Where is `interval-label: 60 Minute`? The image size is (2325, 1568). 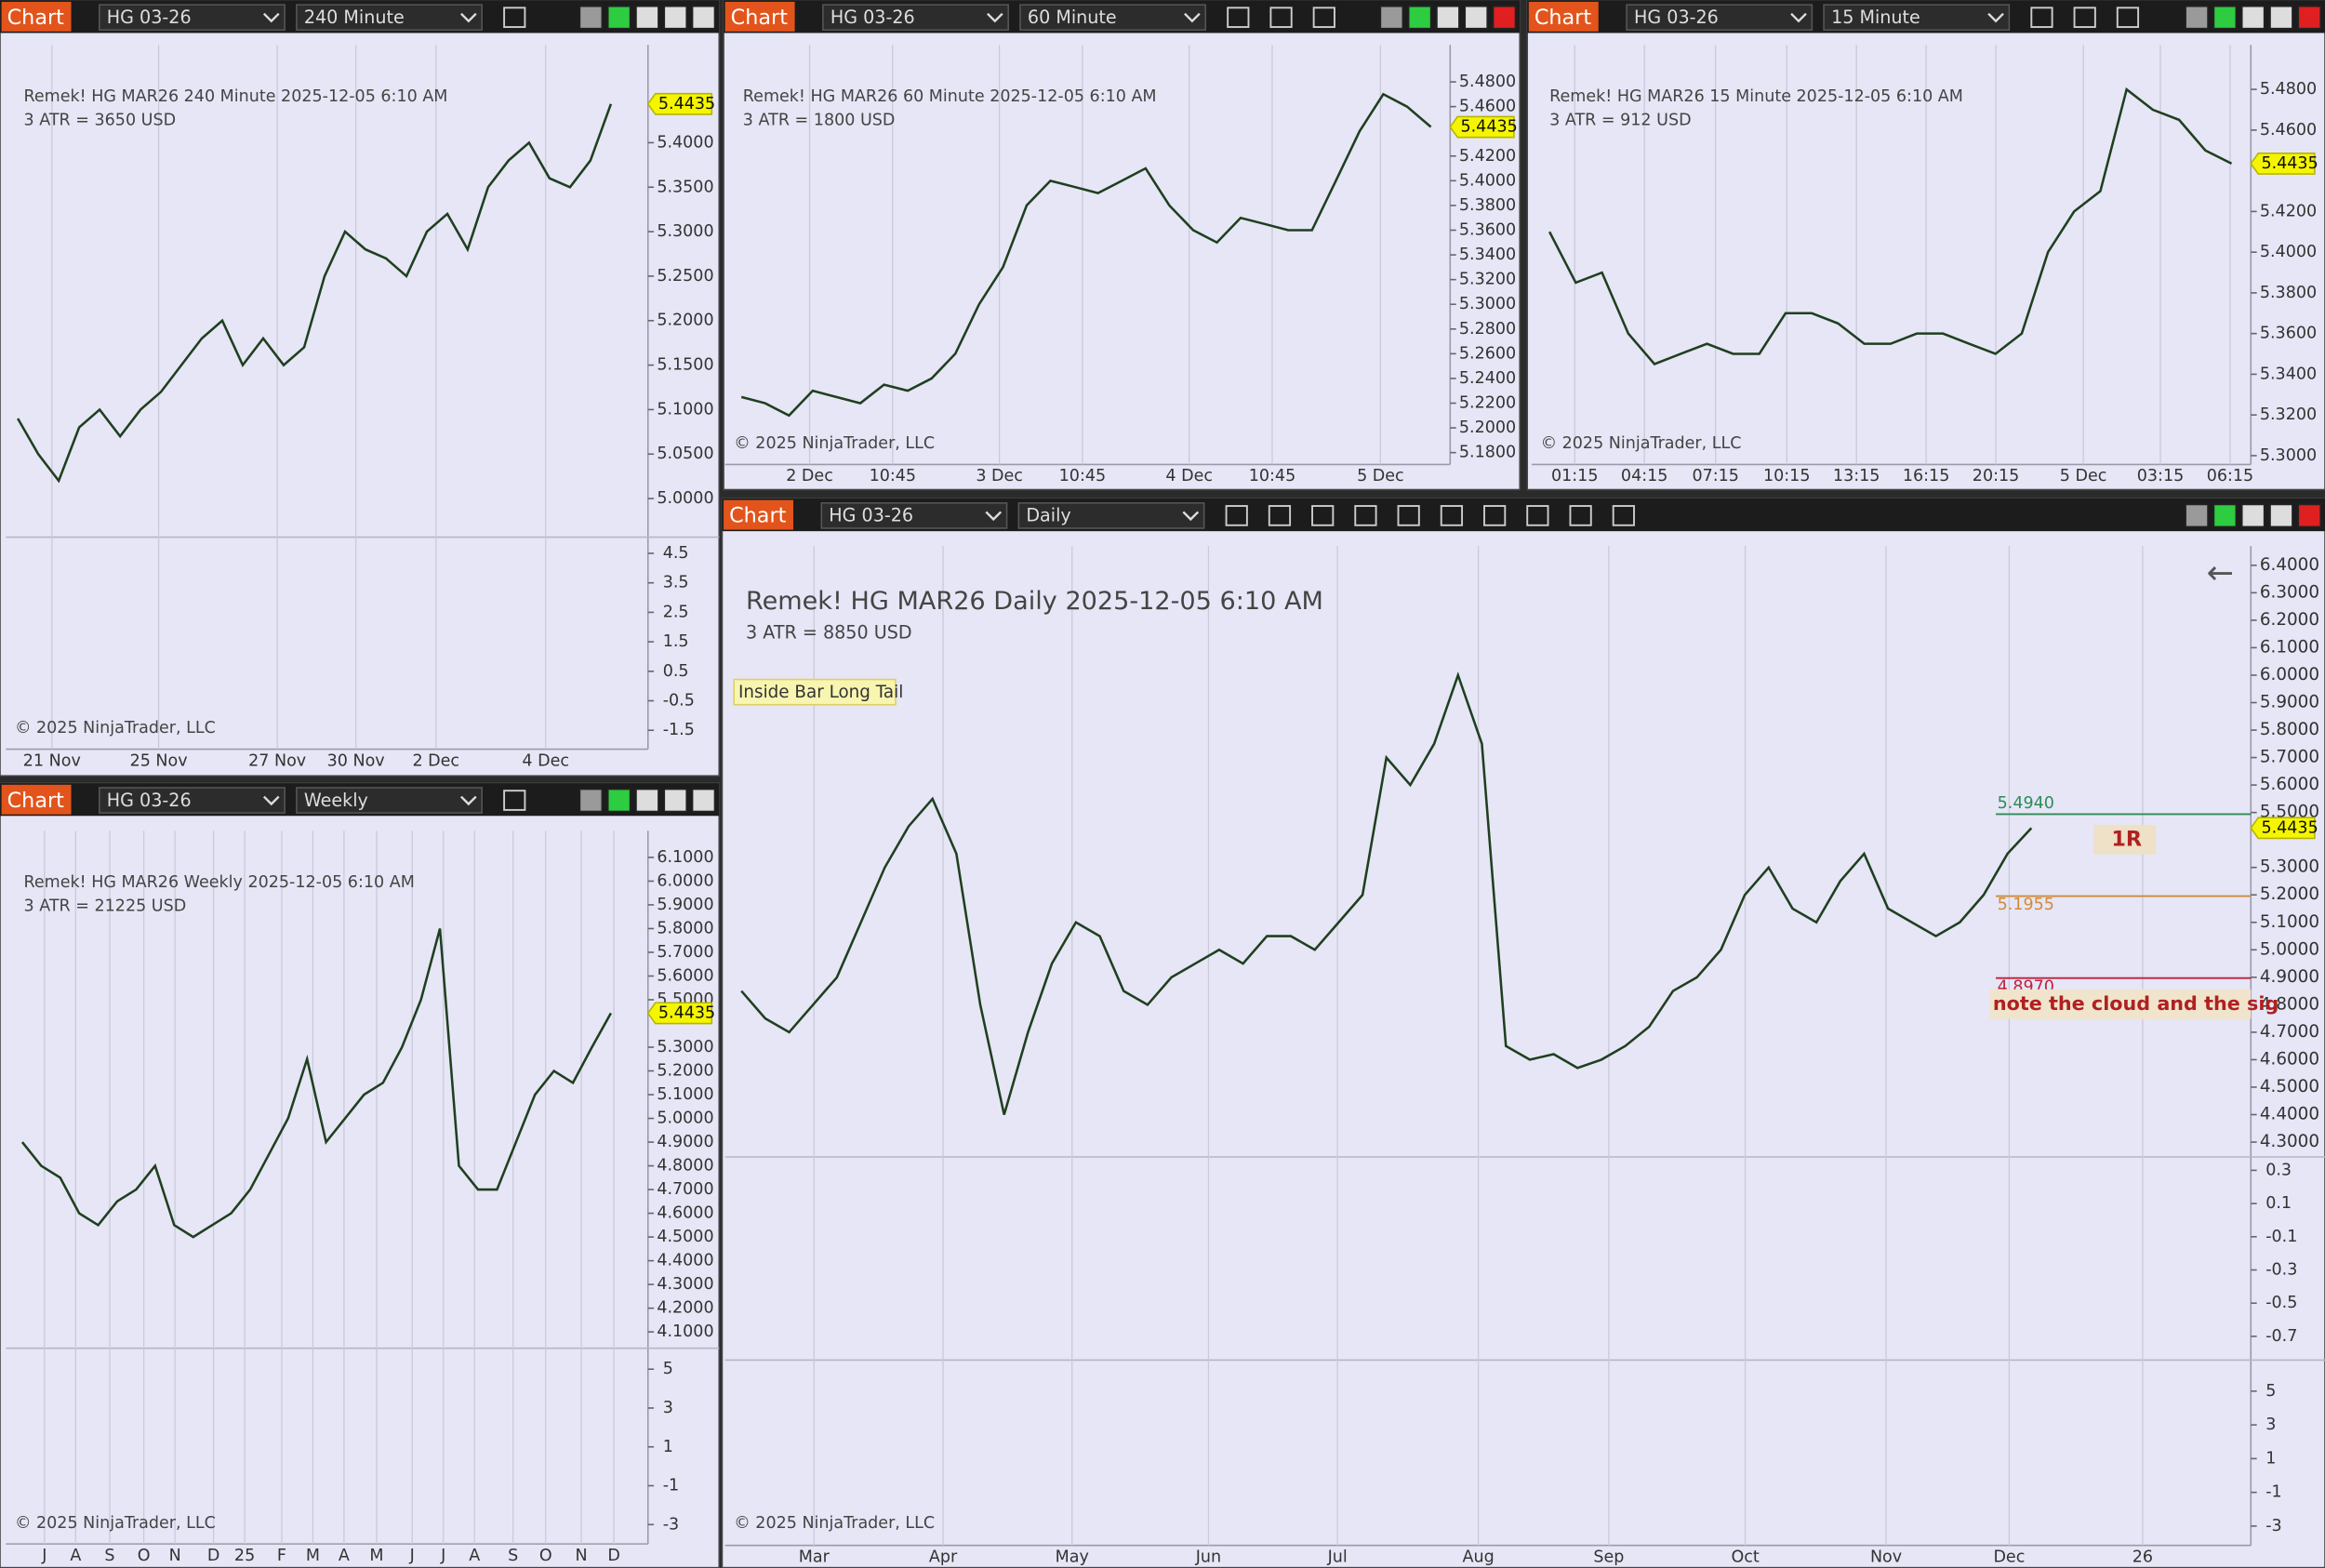 interval-label: 60 Minute is located at coordinates (1072, 17).